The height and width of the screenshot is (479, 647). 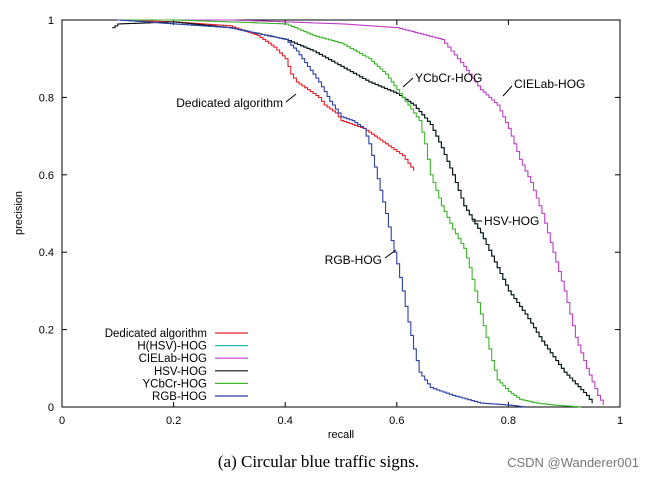 What do you see at coordinates (549, 84) in the screenshot?
I see `annotation-cielab-hog: CIELab-HOG` at bounding box center [549, 84].